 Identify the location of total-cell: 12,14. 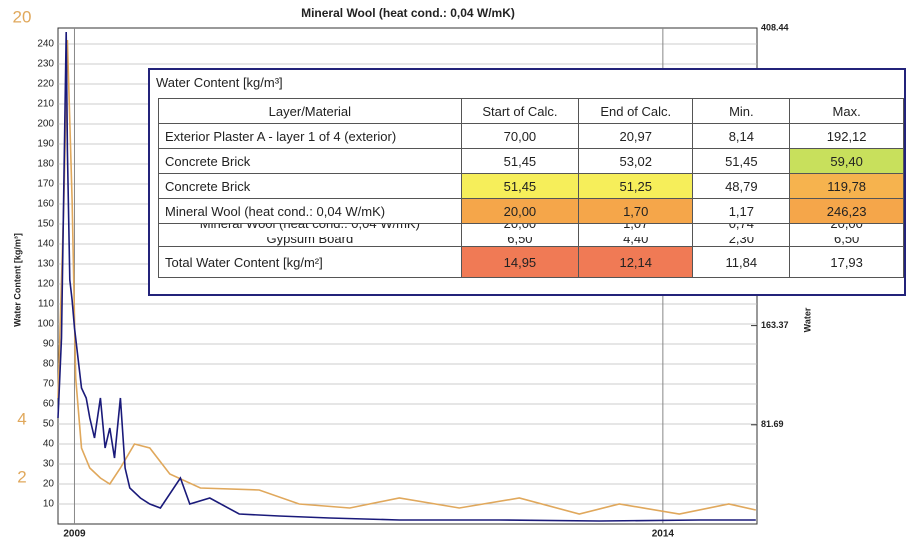
(636, 262).